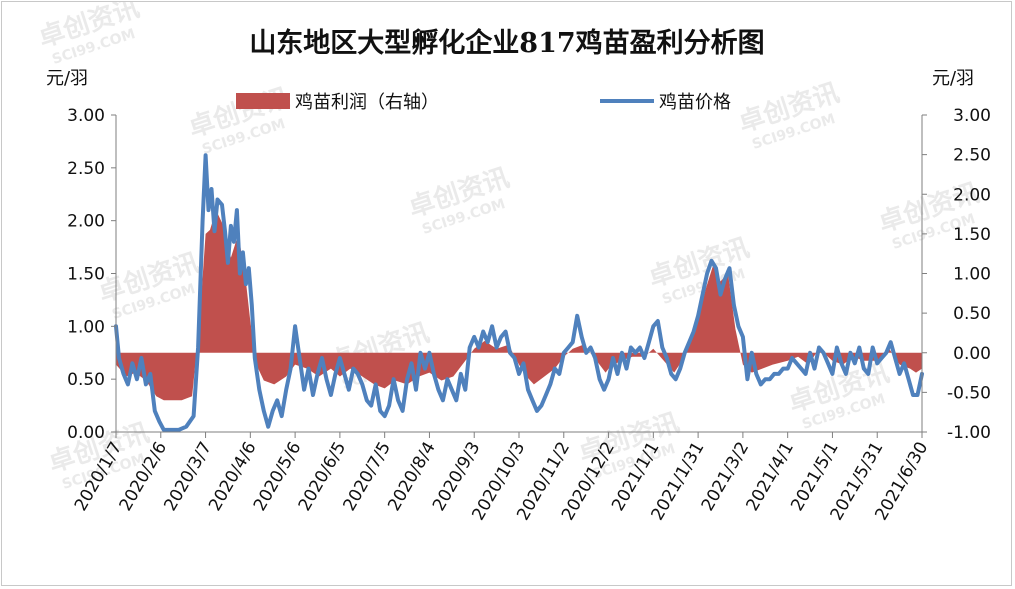 The height and width of the screenshot is (589, 1015). What do you see at coordinates (969, 433) in the screenshot?
I see `right-tick-label: -1.00` at bounding box center [969, 433].